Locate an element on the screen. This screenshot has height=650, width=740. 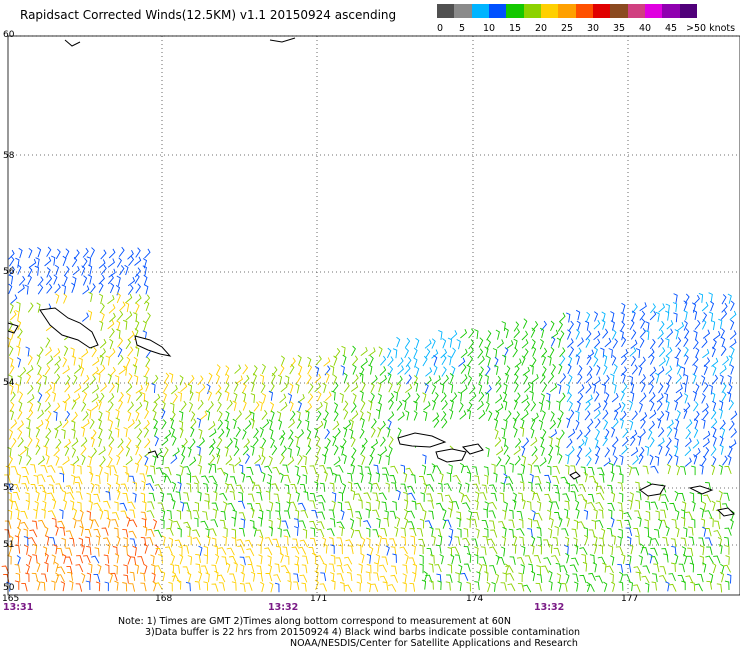
time-label-2: 13:32 is located at coordinates (283, 607).